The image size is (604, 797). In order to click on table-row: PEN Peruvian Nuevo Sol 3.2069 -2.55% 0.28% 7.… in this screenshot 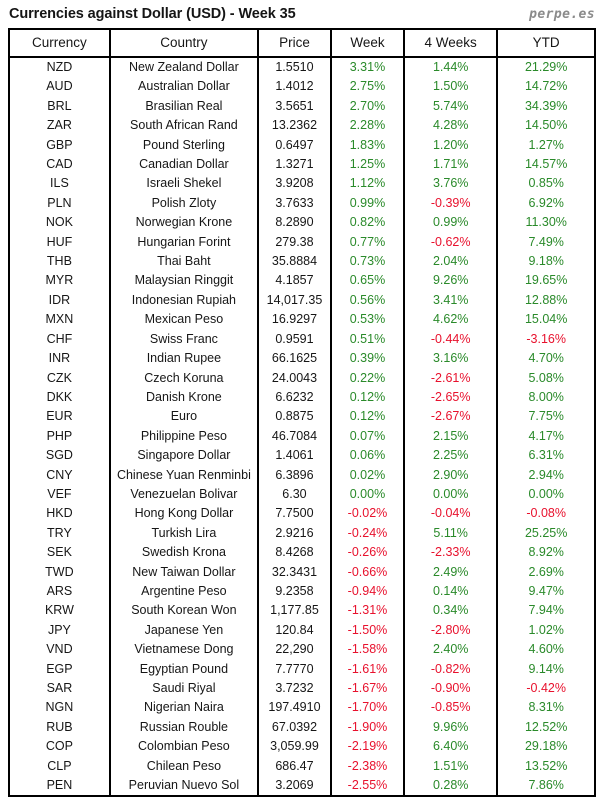, I will do `click(302, 786)`.